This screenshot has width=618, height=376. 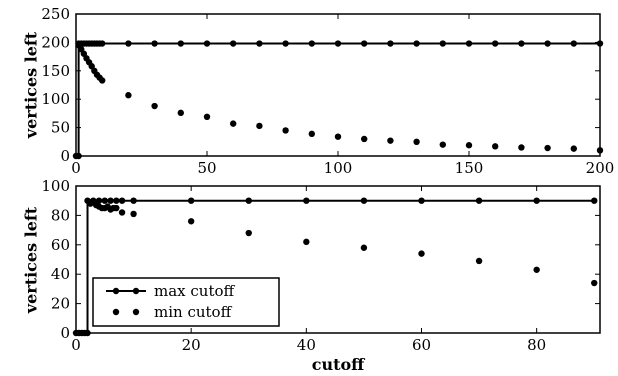 What do you see at coordinates (469, 168) in the screenshot?
I see `top-plot-xtick-label: 150` at bounding box center [469, 168].